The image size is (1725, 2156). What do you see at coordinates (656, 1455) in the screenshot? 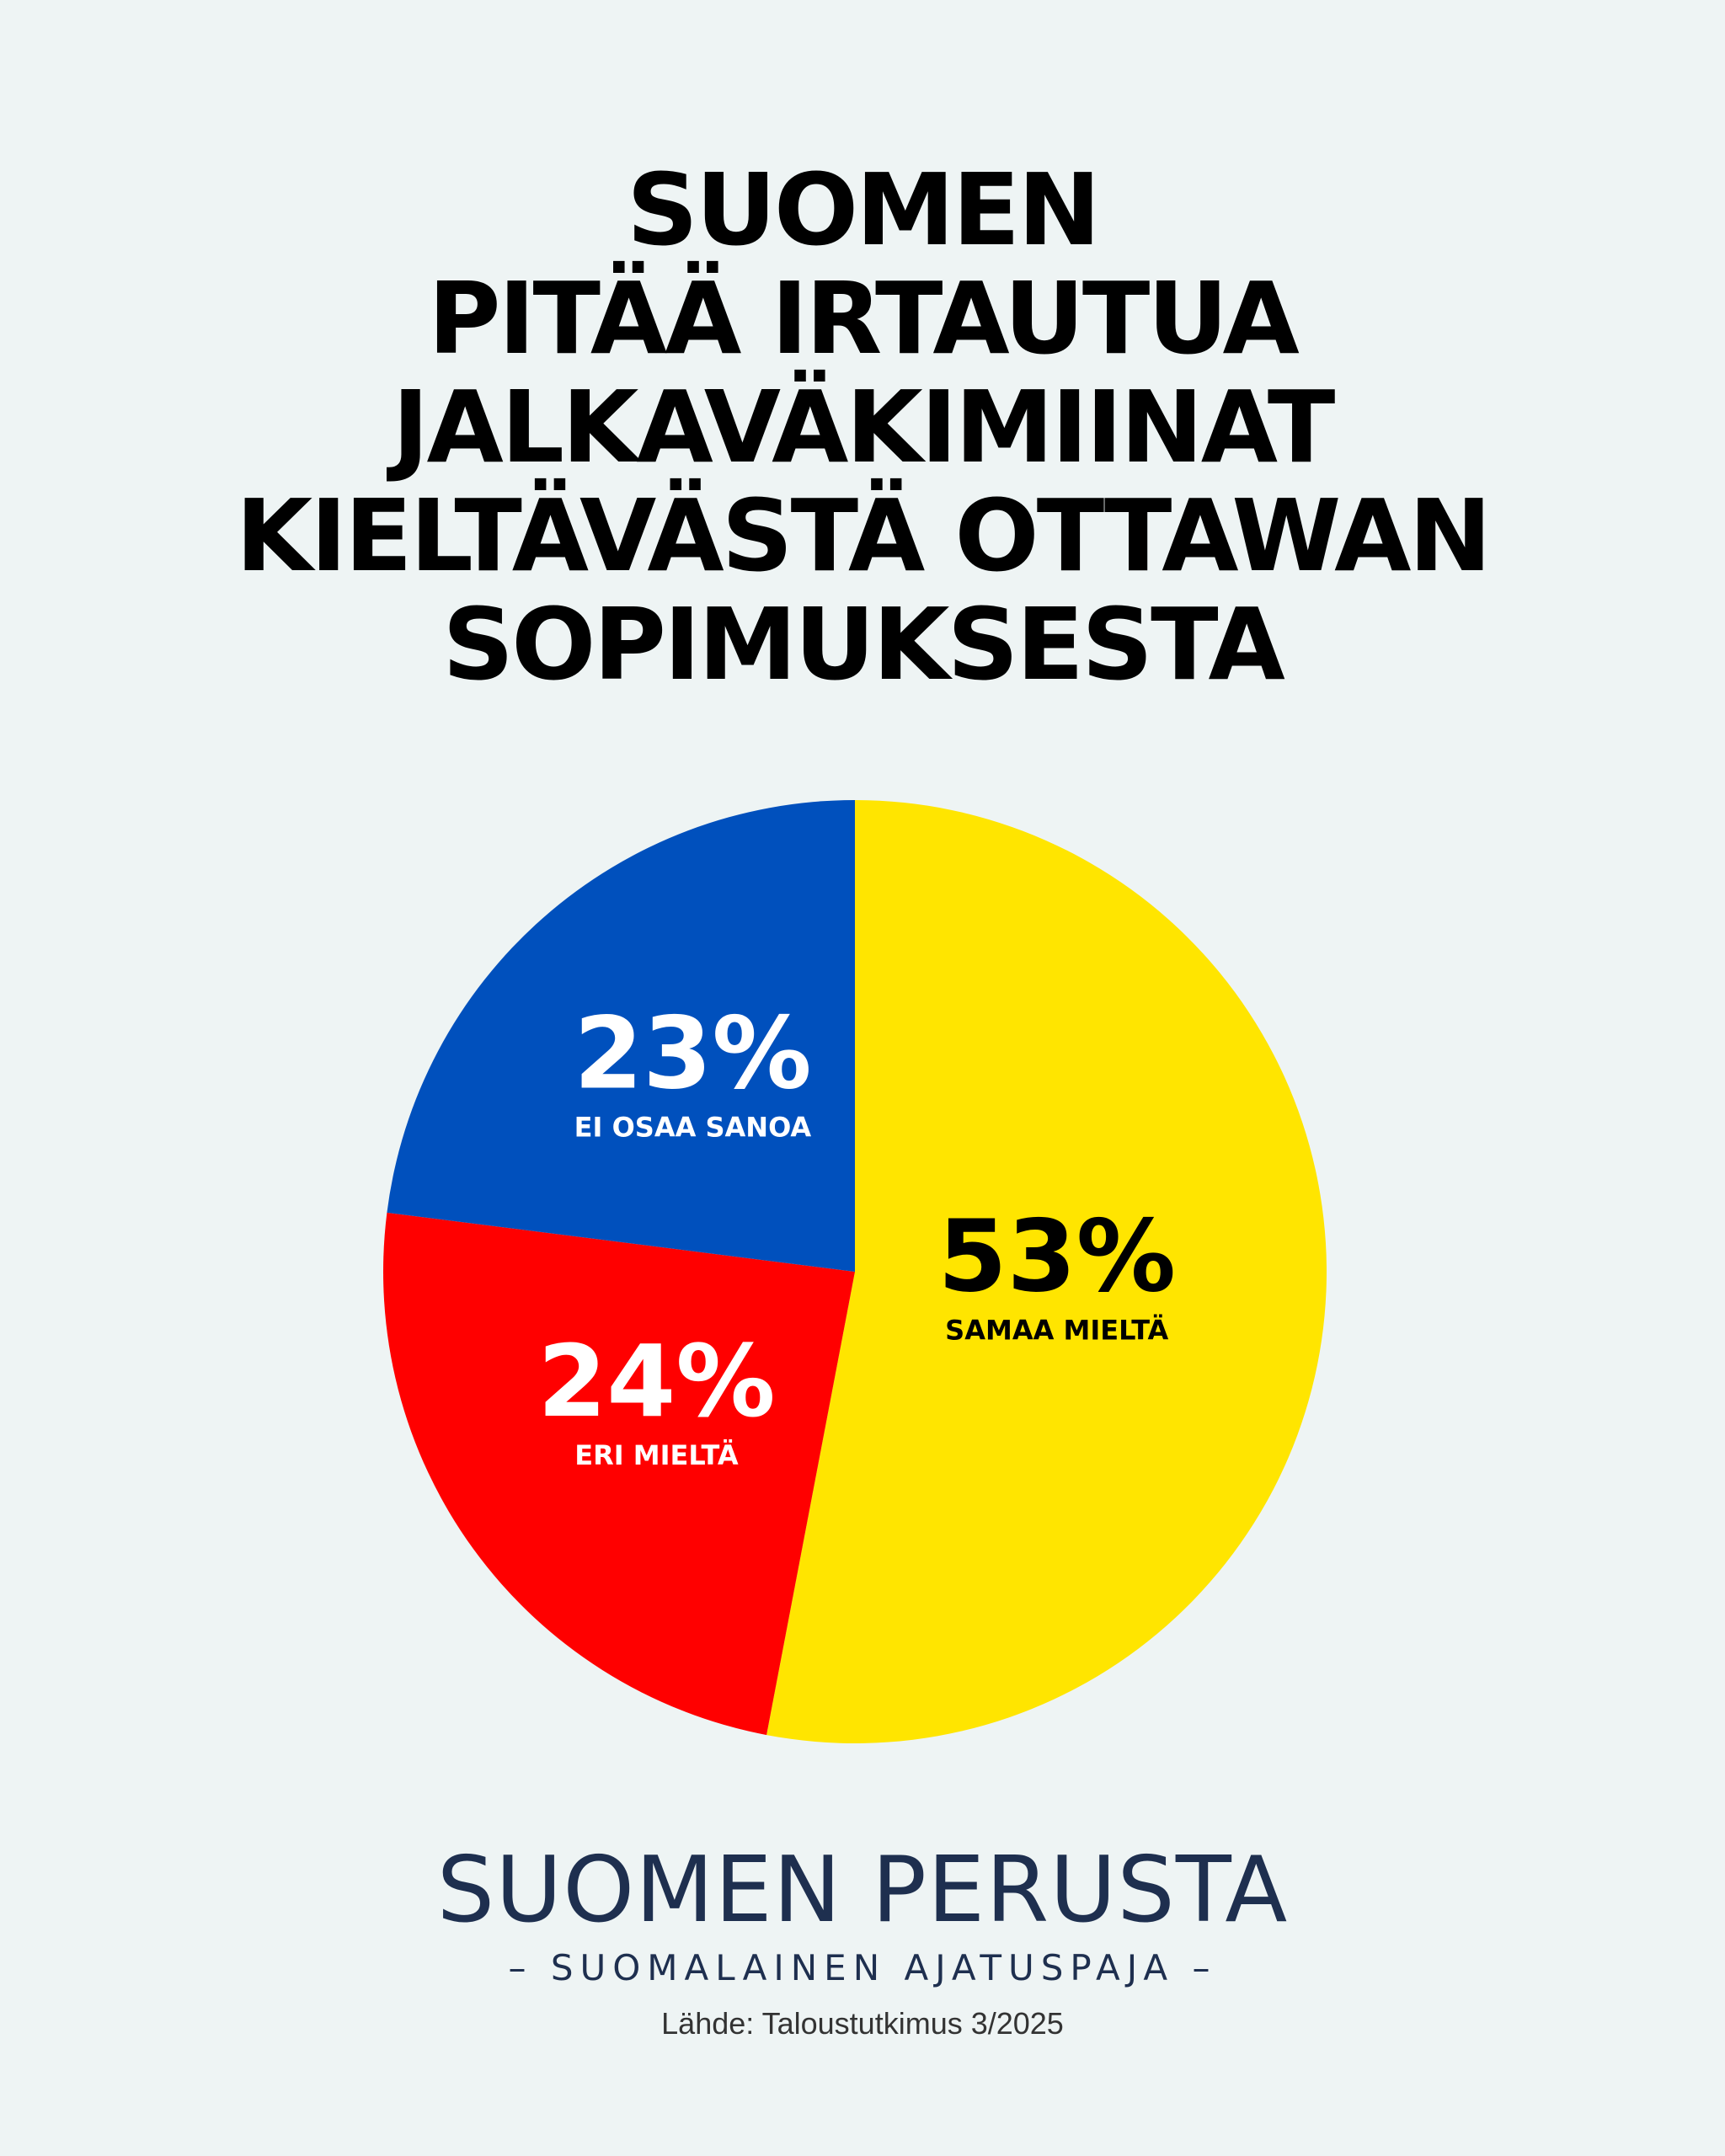
I see `slice-category-label: ERI MIELTÄ` at bounding box center [656, 1455].